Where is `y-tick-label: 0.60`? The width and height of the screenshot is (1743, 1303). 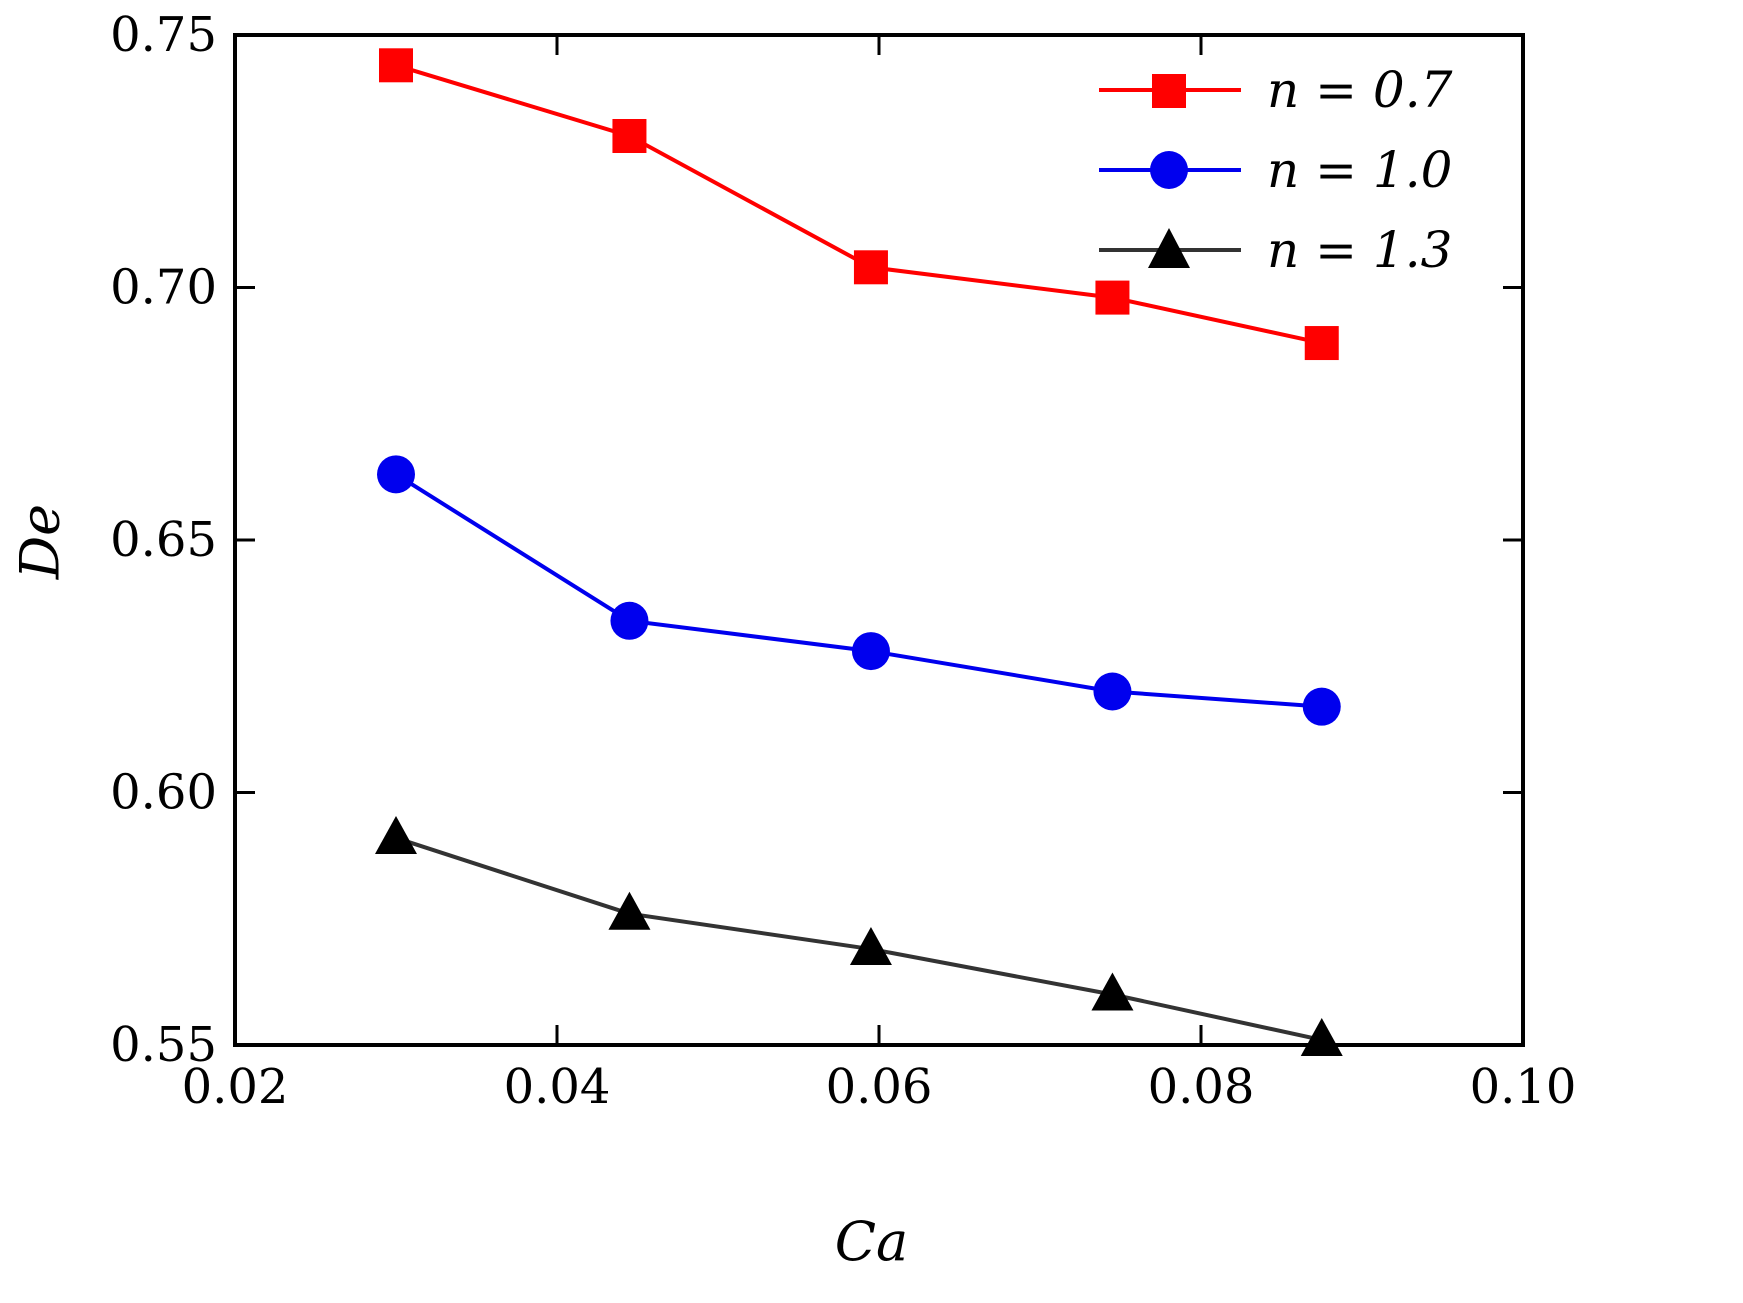
y-tick-label: 0.60 is located at coordinates (163, 793).